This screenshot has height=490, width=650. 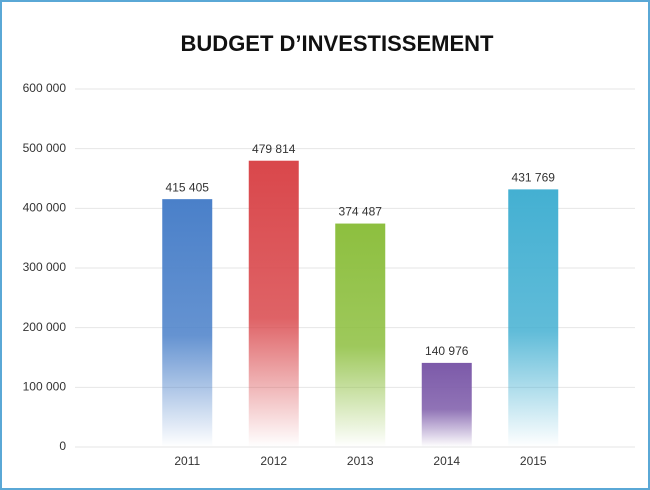 What do you see at coordinates (45, 267) in the screenshot?
I see `y-tick-label: 300 000` at bounding box center [45, 267].